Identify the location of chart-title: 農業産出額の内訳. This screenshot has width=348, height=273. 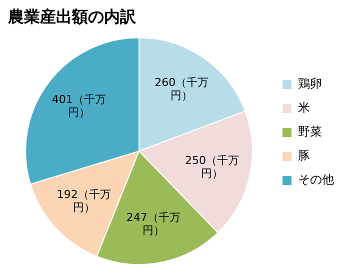
(72, 16).